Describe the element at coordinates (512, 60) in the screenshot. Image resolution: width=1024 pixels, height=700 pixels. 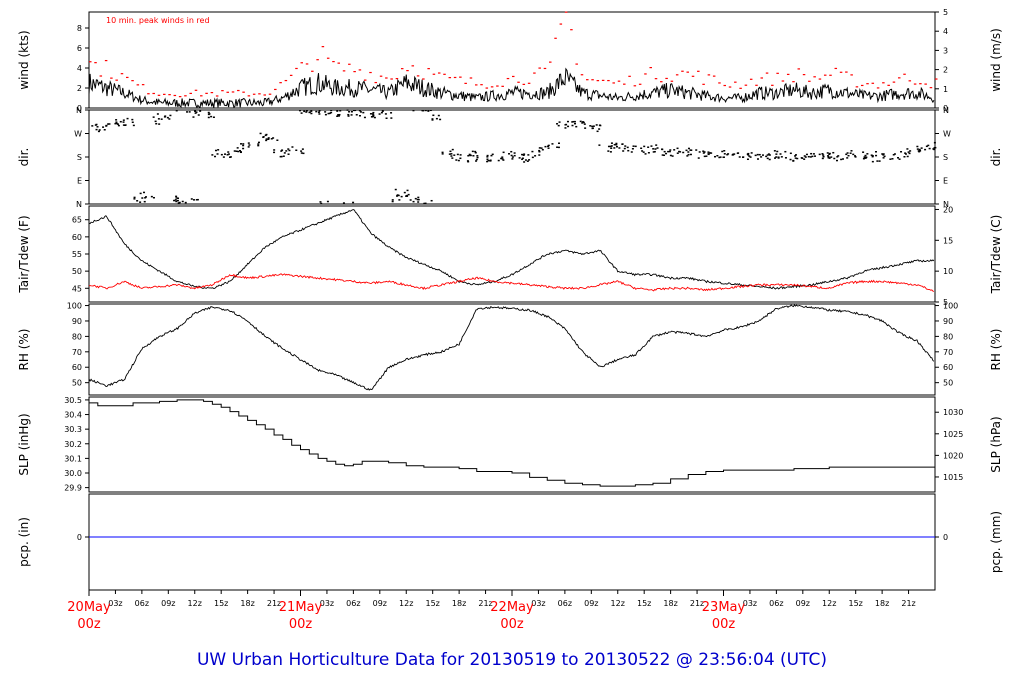
I see `panel-frame-wind` at that location.